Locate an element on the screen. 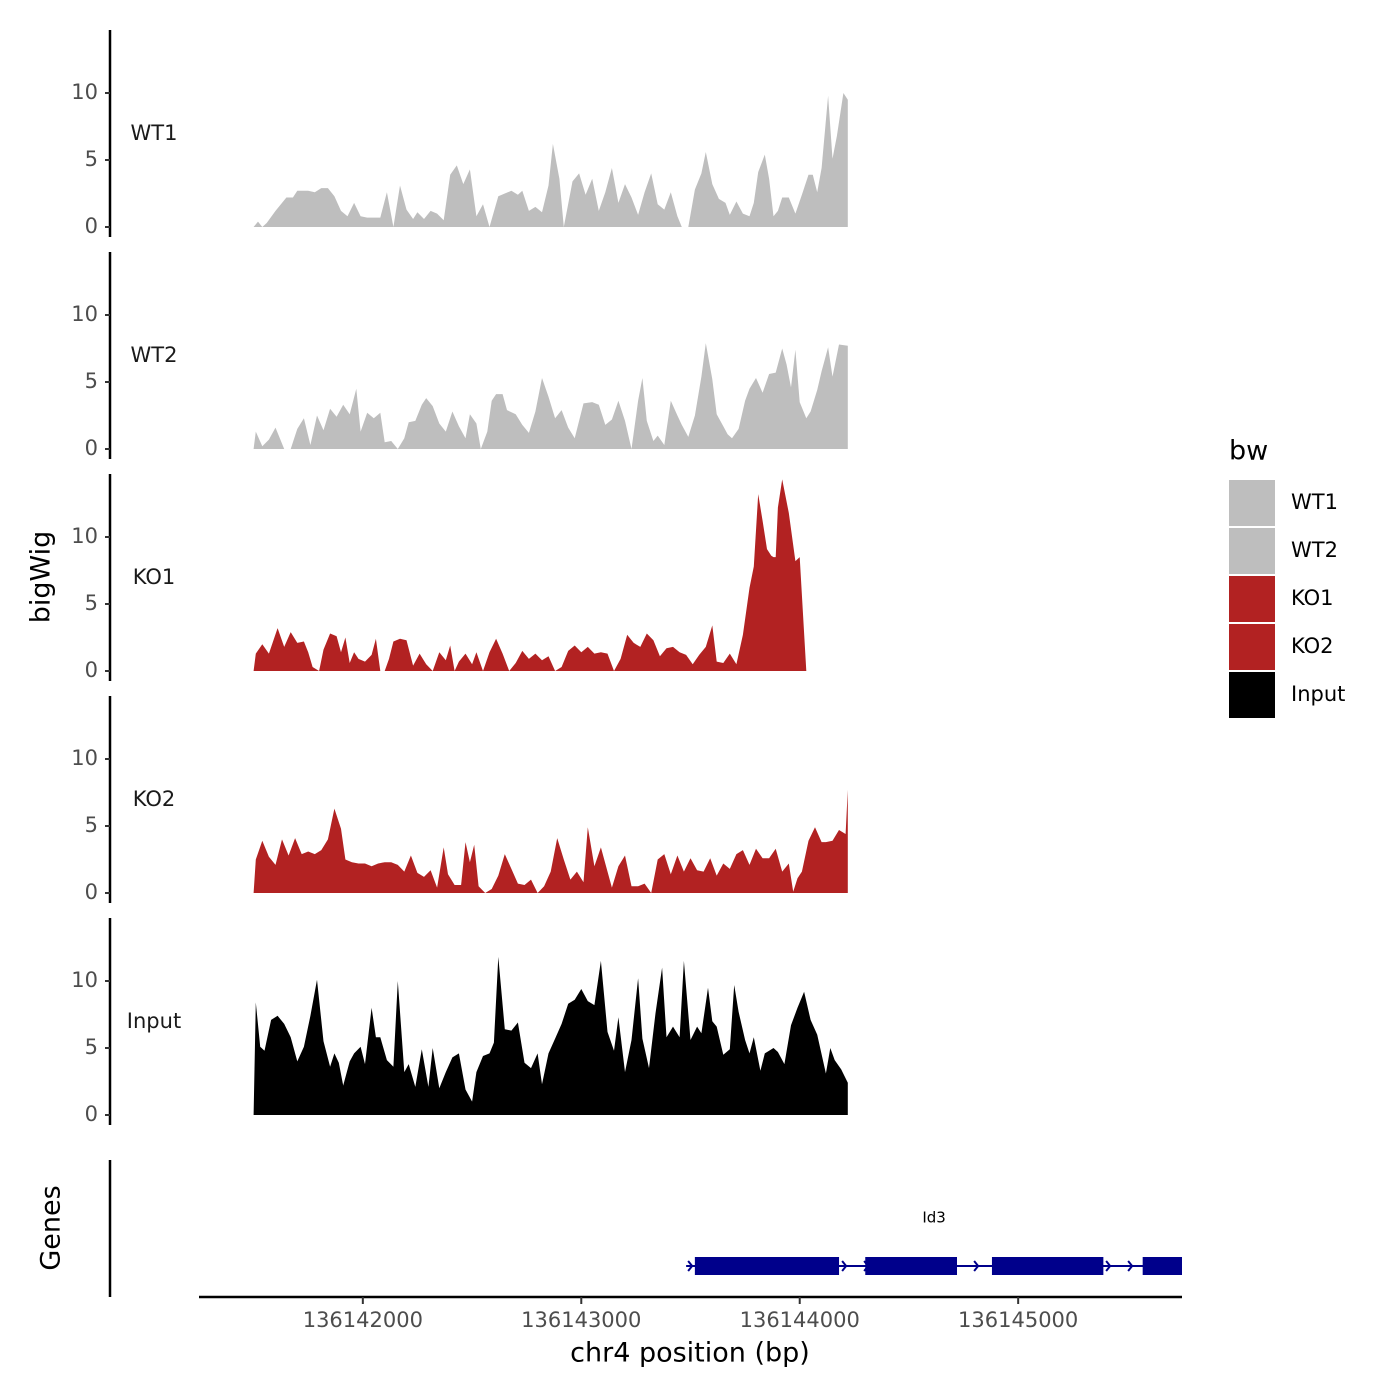 The image size is (1400, 1400). legend-label: KO1 is located at coordinates (1312, 598).